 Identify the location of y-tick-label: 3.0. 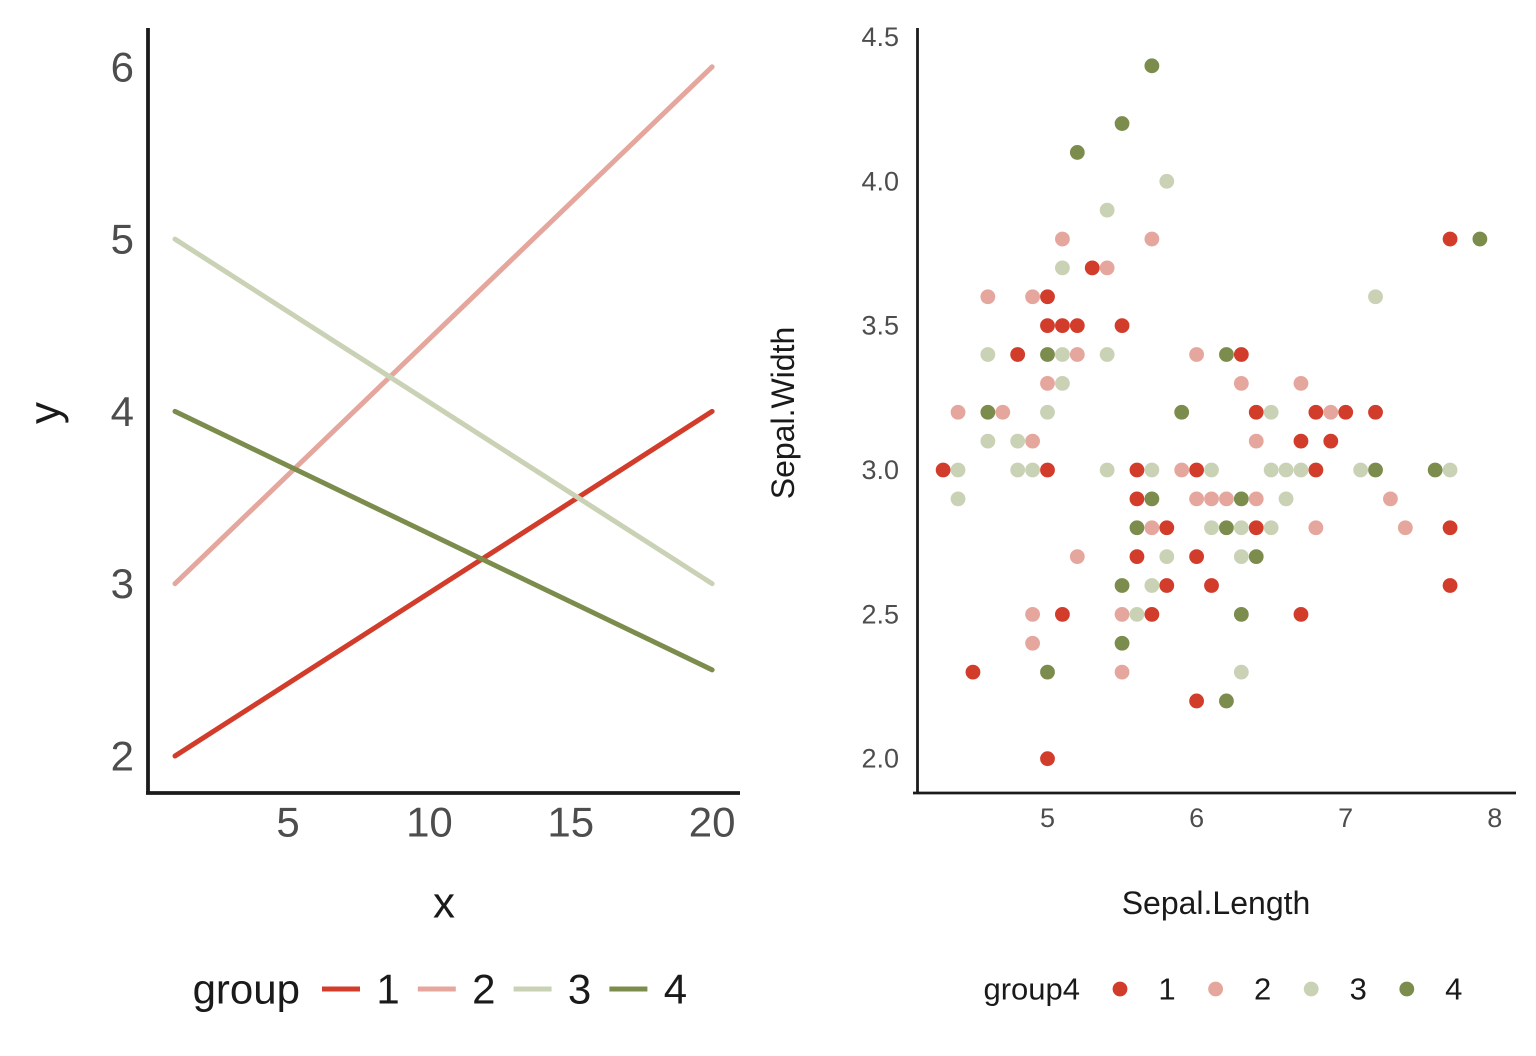
(880, 470).